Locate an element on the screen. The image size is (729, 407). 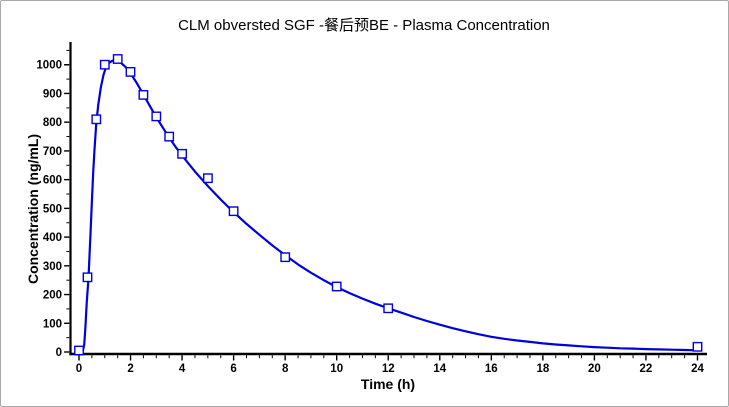
y-tick-label: 800 is located at coordinates (52, 123).